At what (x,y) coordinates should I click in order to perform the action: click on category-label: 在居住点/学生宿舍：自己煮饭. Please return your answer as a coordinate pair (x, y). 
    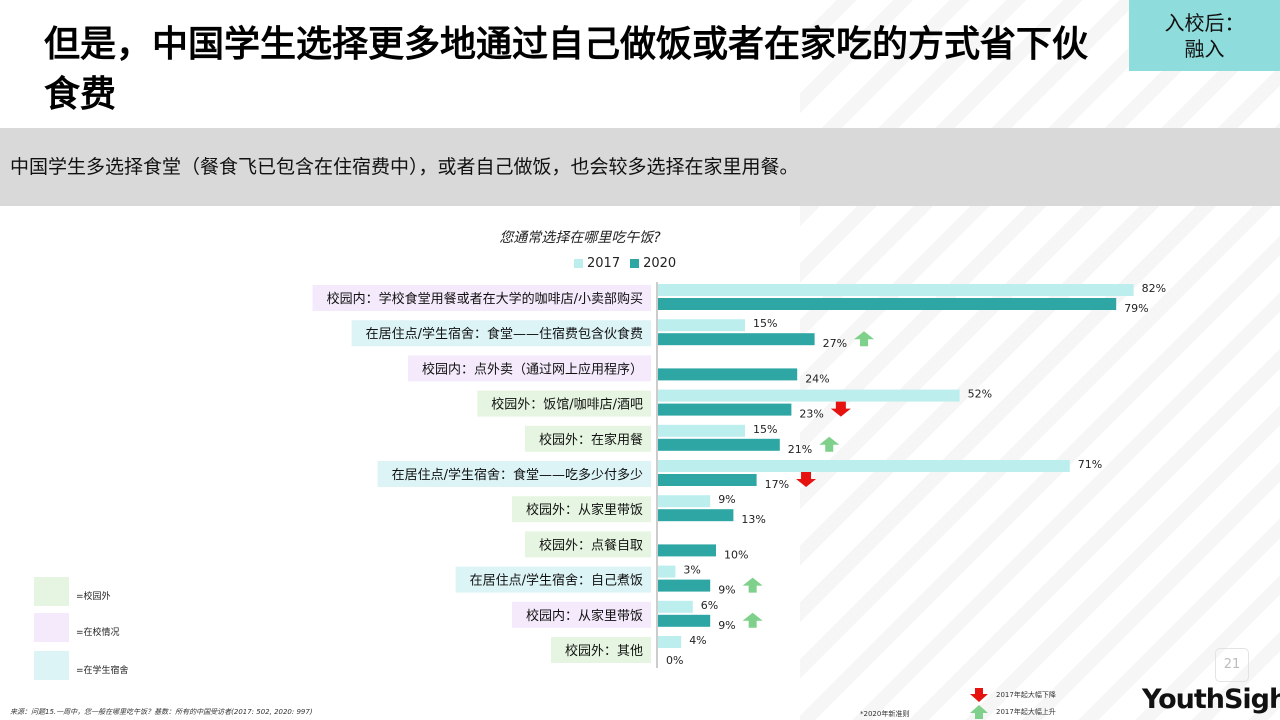
    Looking at the image, I should click on (556, 581).